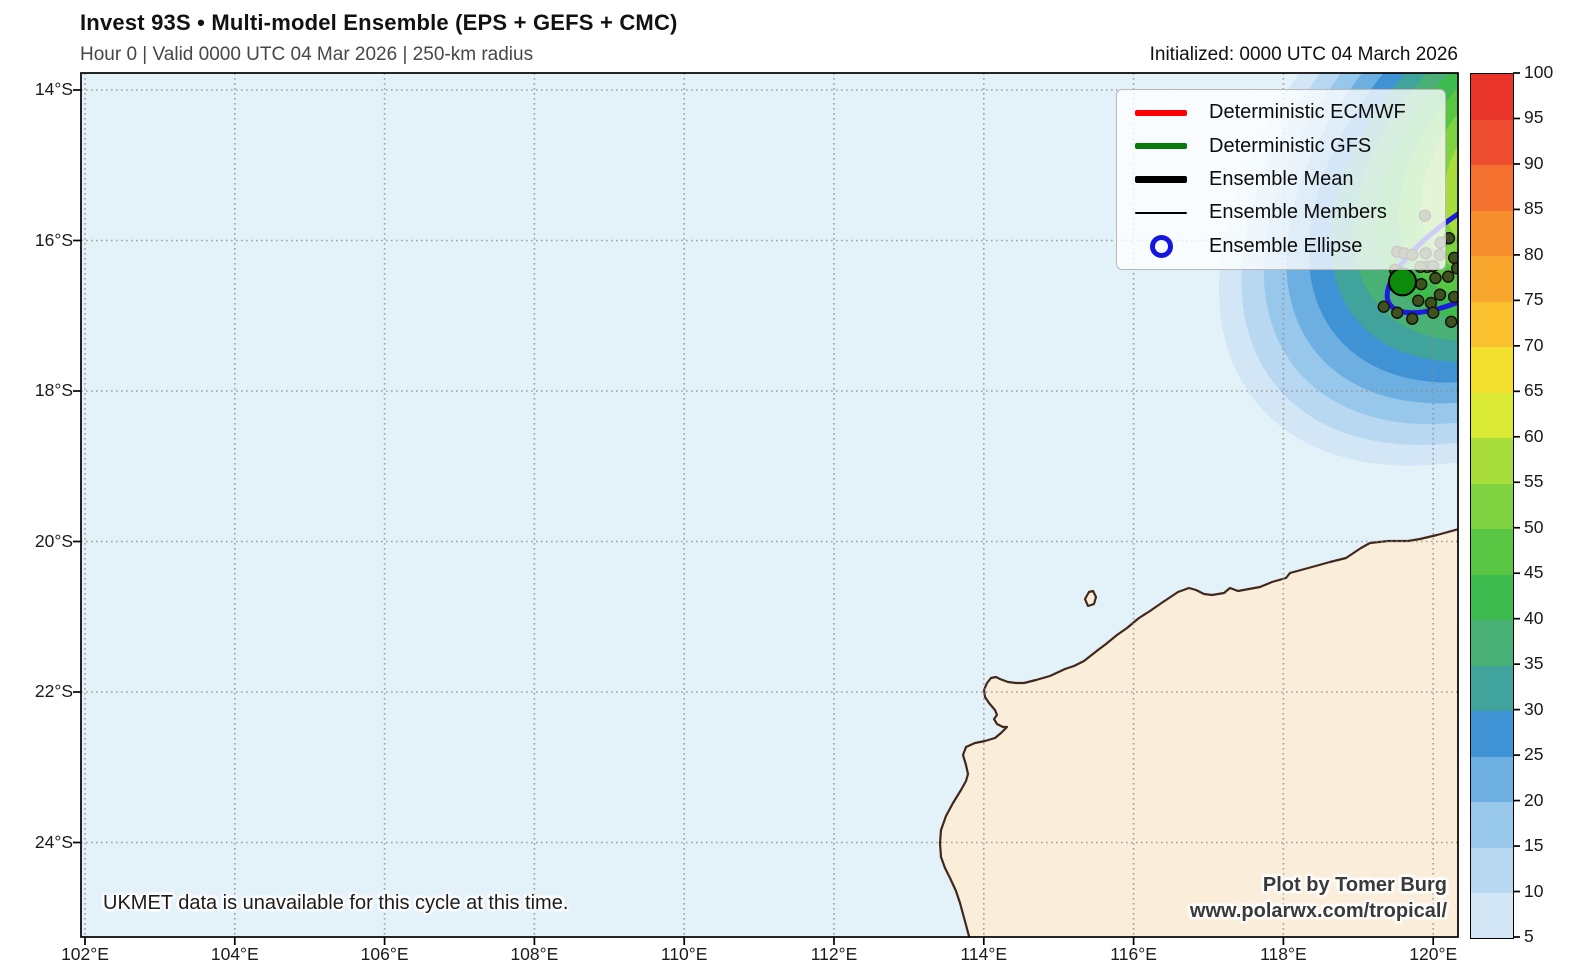 This screenshot has width=1575, height=978. I want to click on probability-colorbar, so click(1492, 506).